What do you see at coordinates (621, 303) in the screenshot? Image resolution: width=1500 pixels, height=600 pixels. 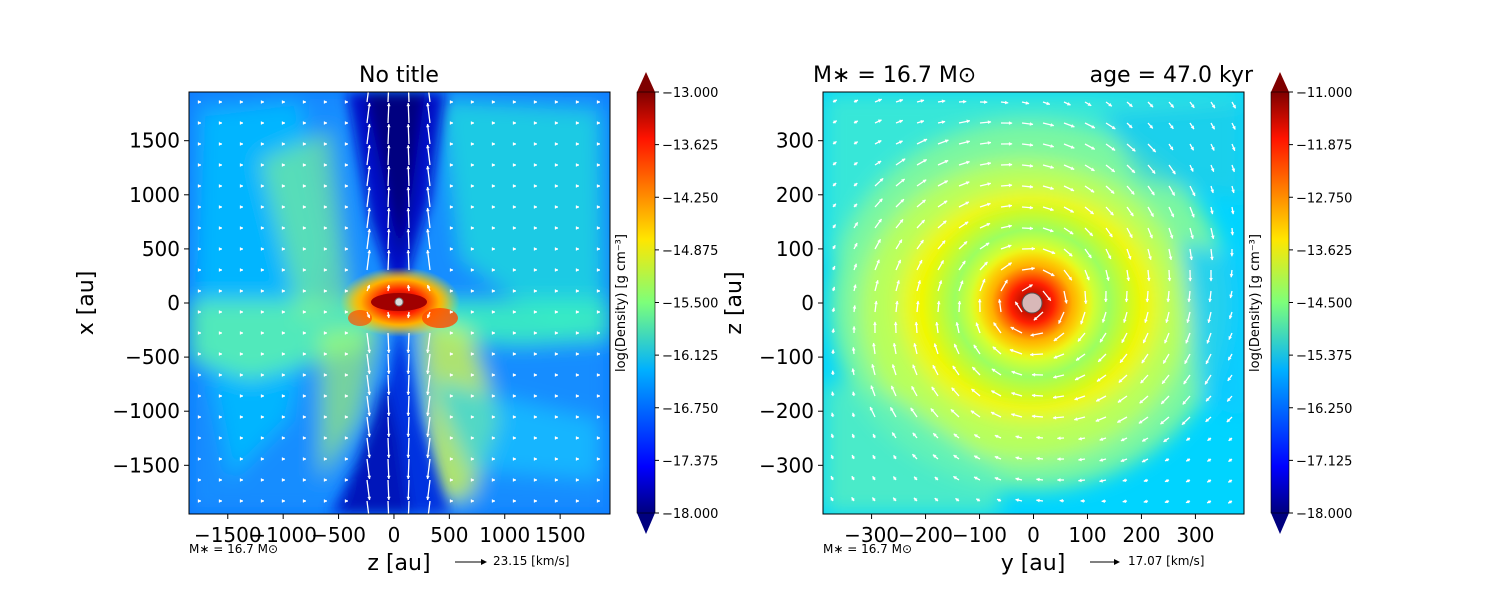 I see `colorbar-label-left: log(Density) [g cm⁻³]` at bounding box center [621, 303].